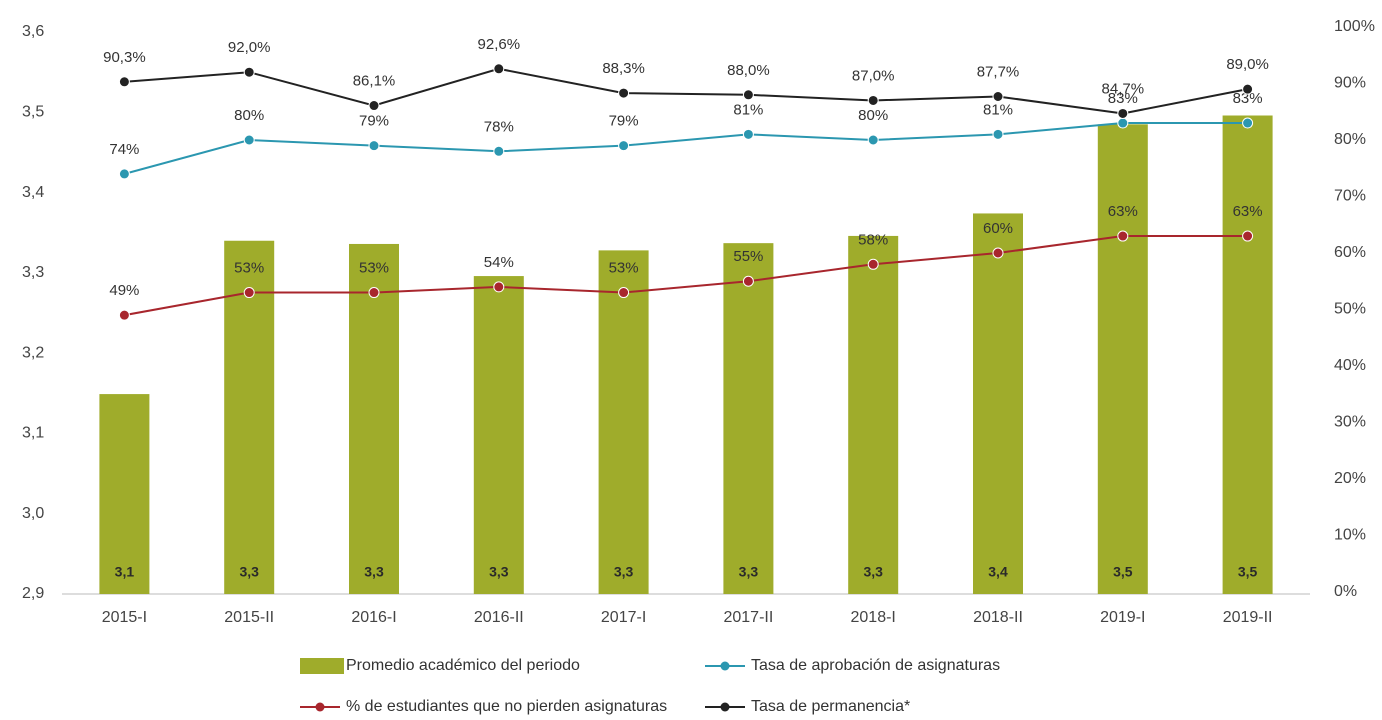  What do you see at coordinates (1247, 64) in the screenshot?
I see `point-value-label: 89,0%` at bounding box center [1247, 64].